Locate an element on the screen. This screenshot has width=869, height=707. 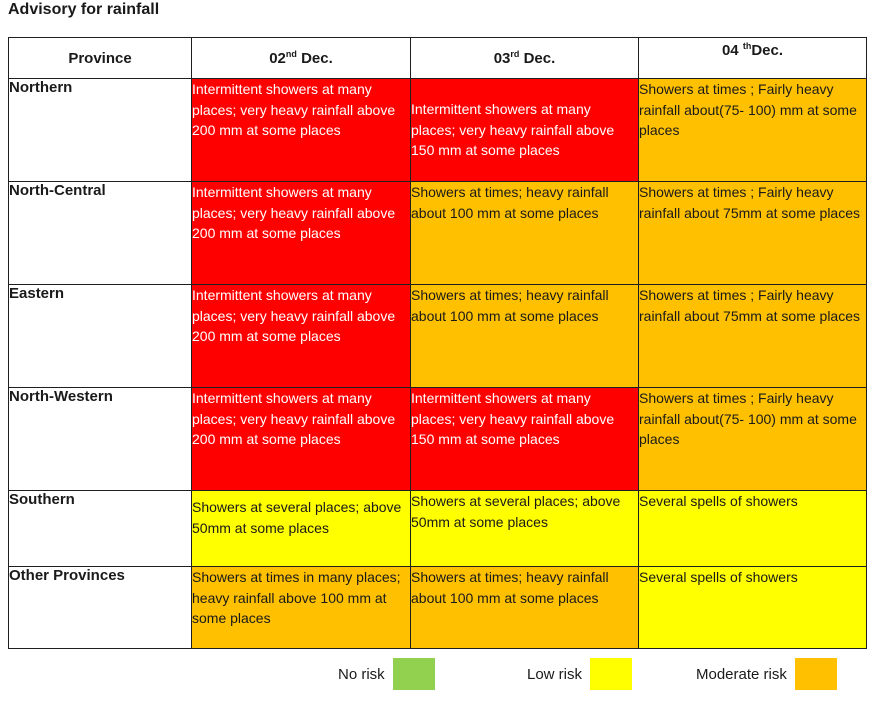
province-name: Other Provinces is located at coordinates (100, 607).